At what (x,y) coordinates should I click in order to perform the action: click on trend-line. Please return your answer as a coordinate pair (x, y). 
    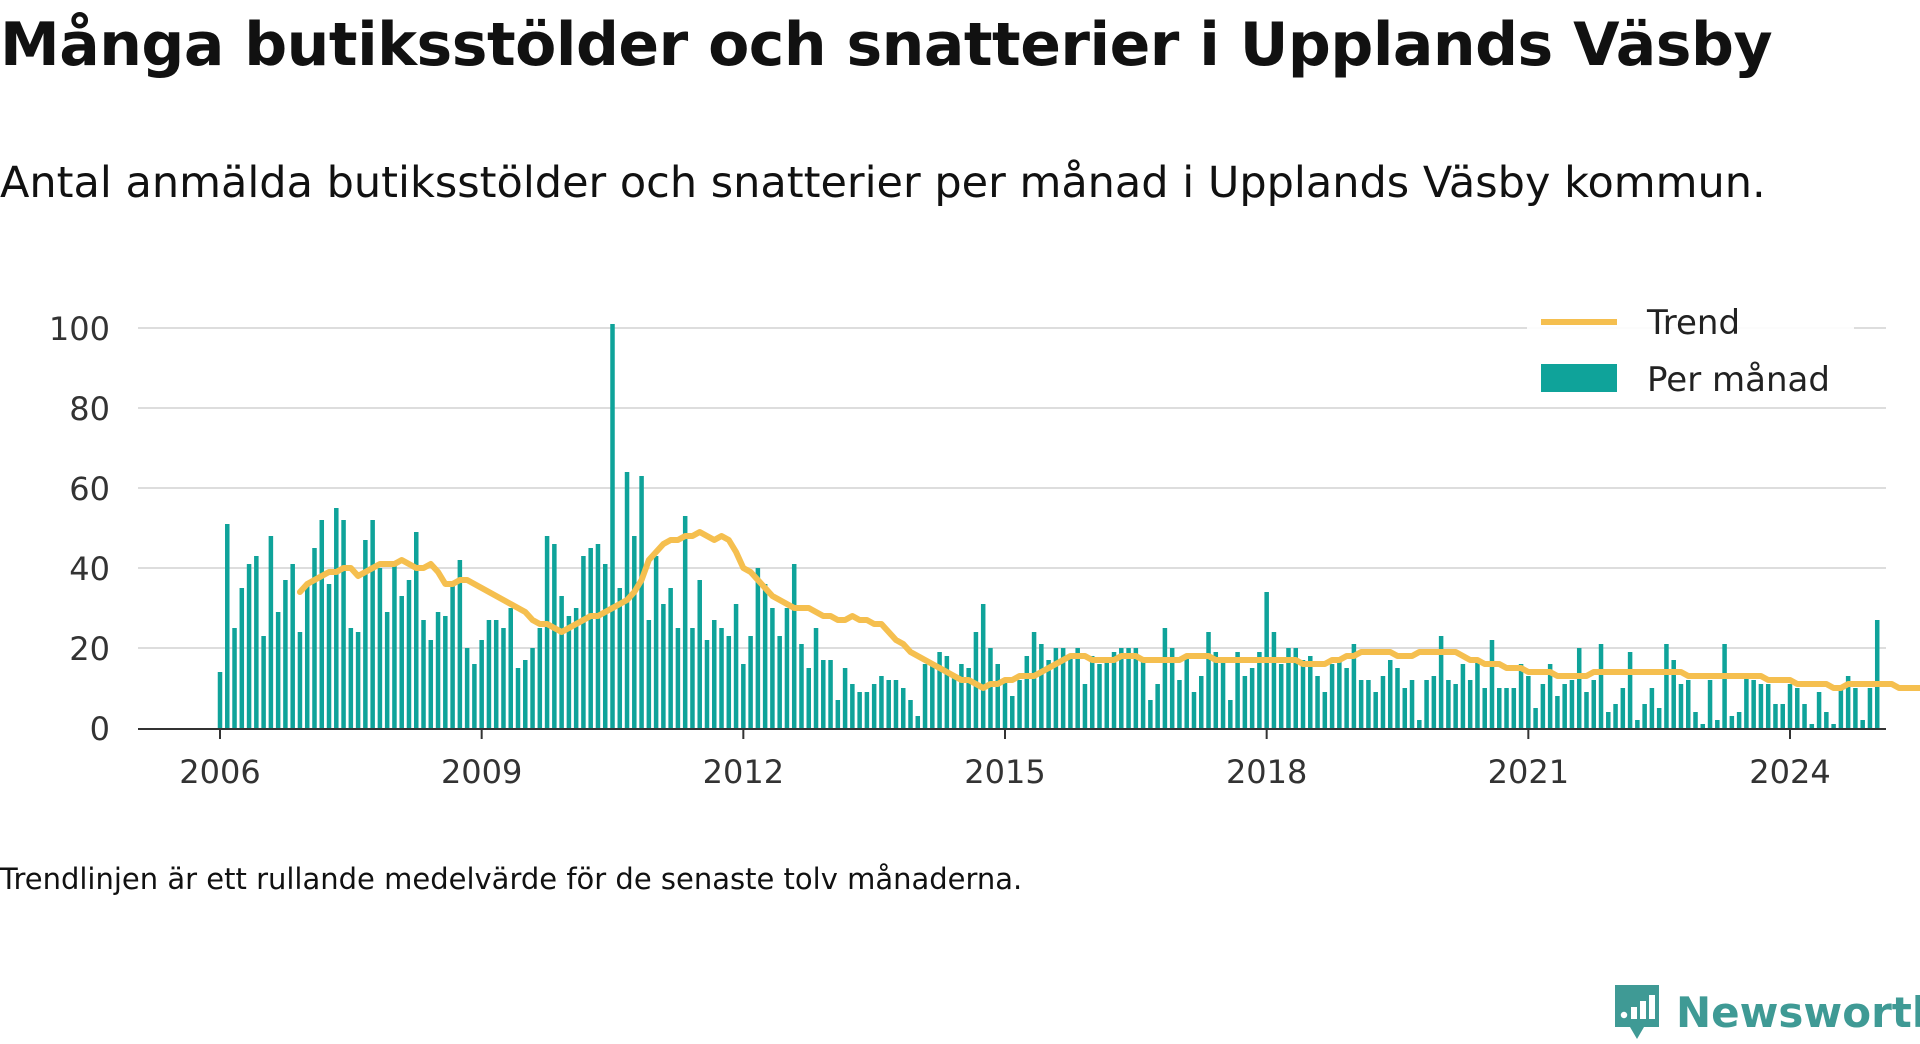
    Looking at the image, I should click on (1108, 610).